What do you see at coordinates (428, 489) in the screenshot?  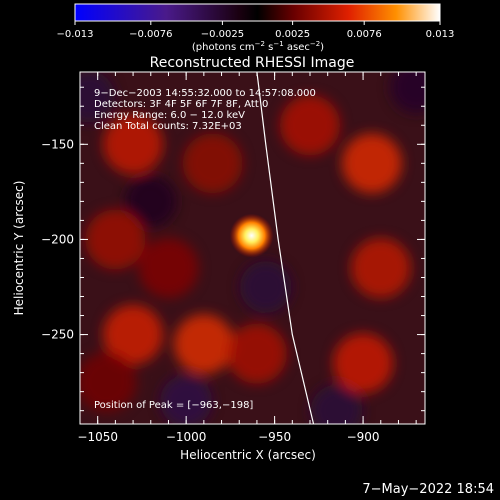 I see `footer-timestamp: 7−May−2022 18:54` at bounding box center [428, 489].